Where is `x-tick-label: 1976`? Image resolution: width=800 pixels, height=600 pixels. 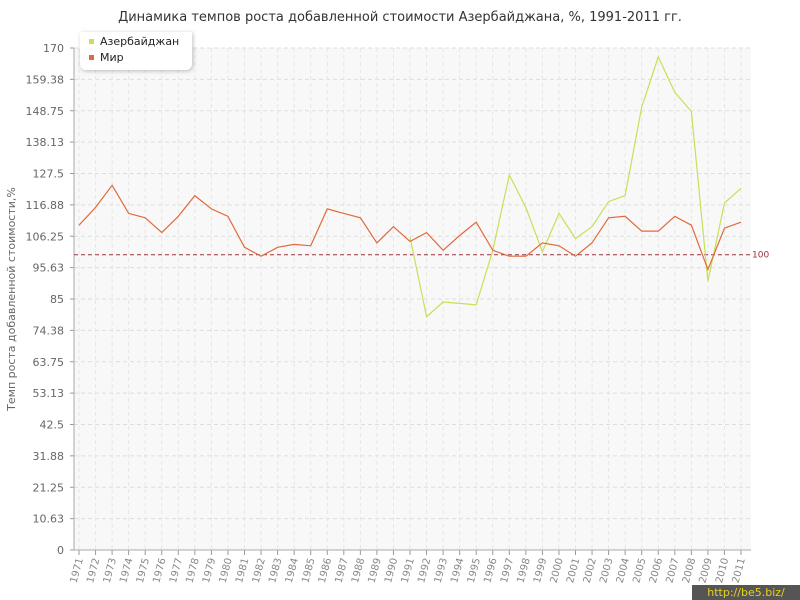 x-tick-label: 1976 is located at coordinates (159, 570).